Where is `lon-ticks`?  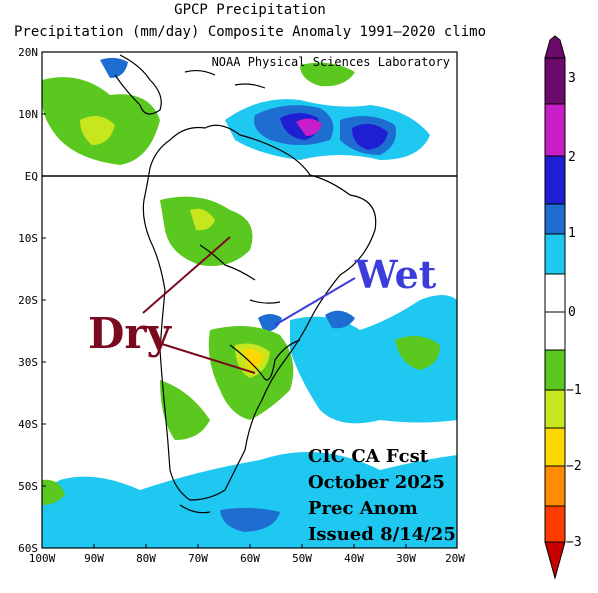 lon-ticks is located at coordinates (250, 546).